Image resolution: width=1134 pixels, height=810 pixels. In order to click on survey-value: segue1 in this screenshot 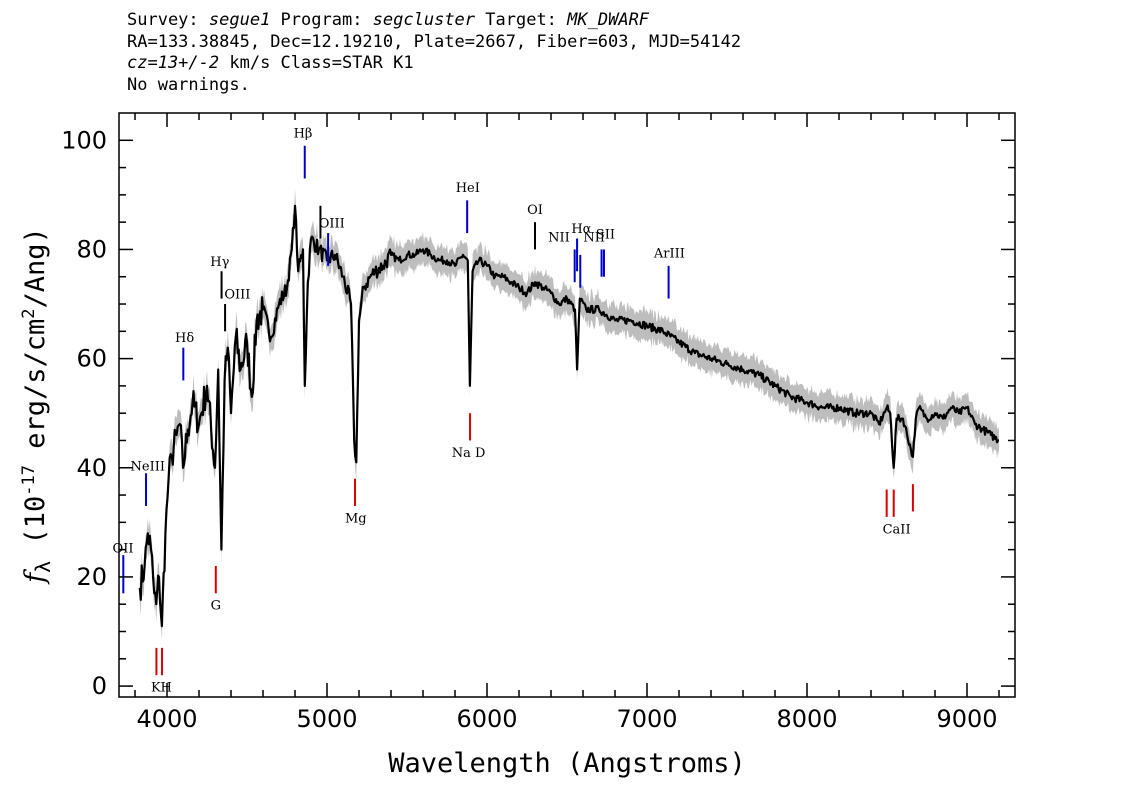, I will do `click(239, 20)`.